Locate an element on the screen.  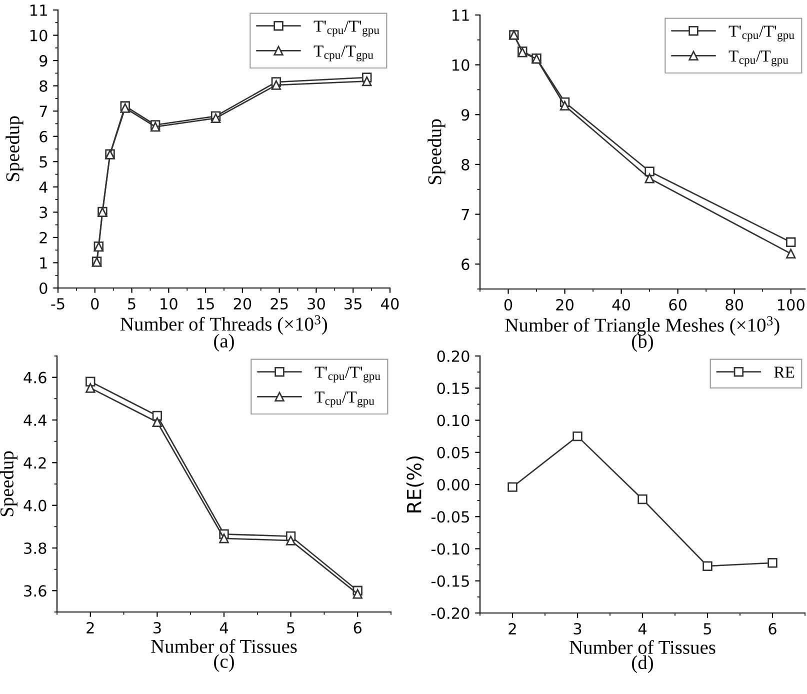
x-axis-title: Number of Threads (×10$^{3}$) is located at coordinates (224, 325).